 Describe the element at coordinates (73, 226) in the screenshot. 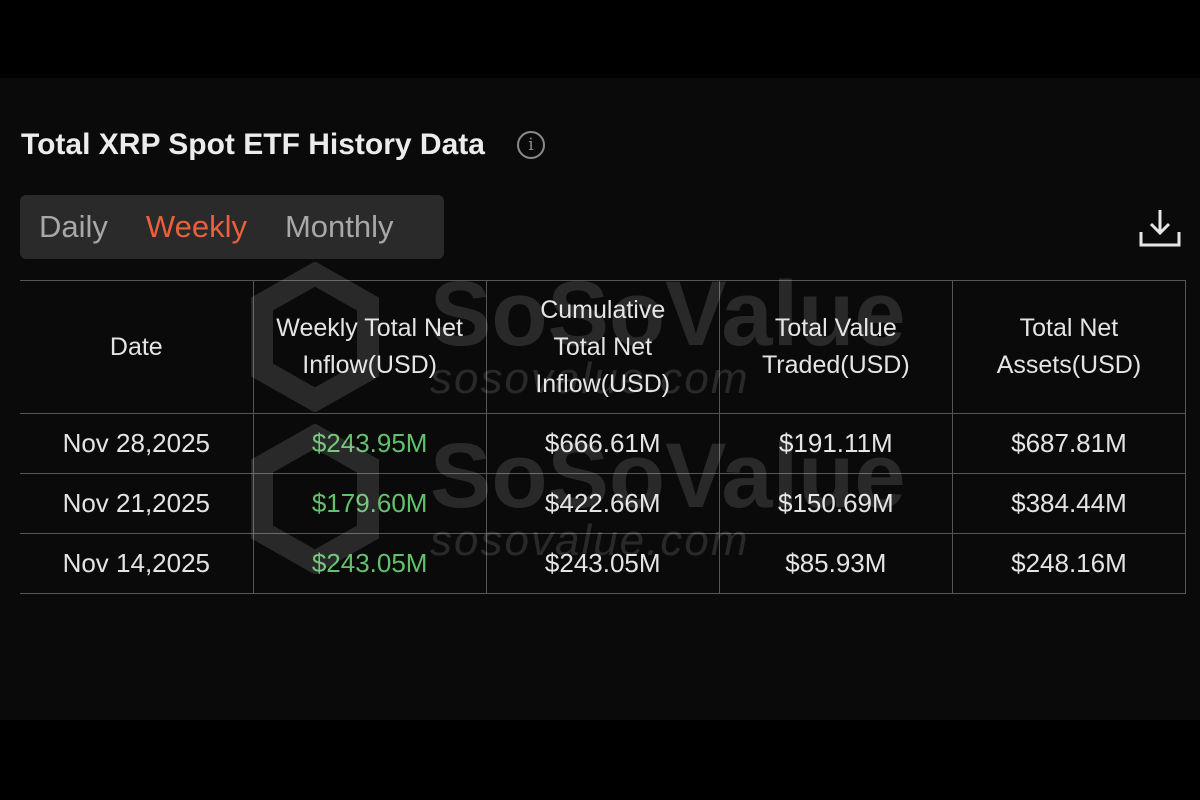

I see `tab-daily: Daily` at that location.